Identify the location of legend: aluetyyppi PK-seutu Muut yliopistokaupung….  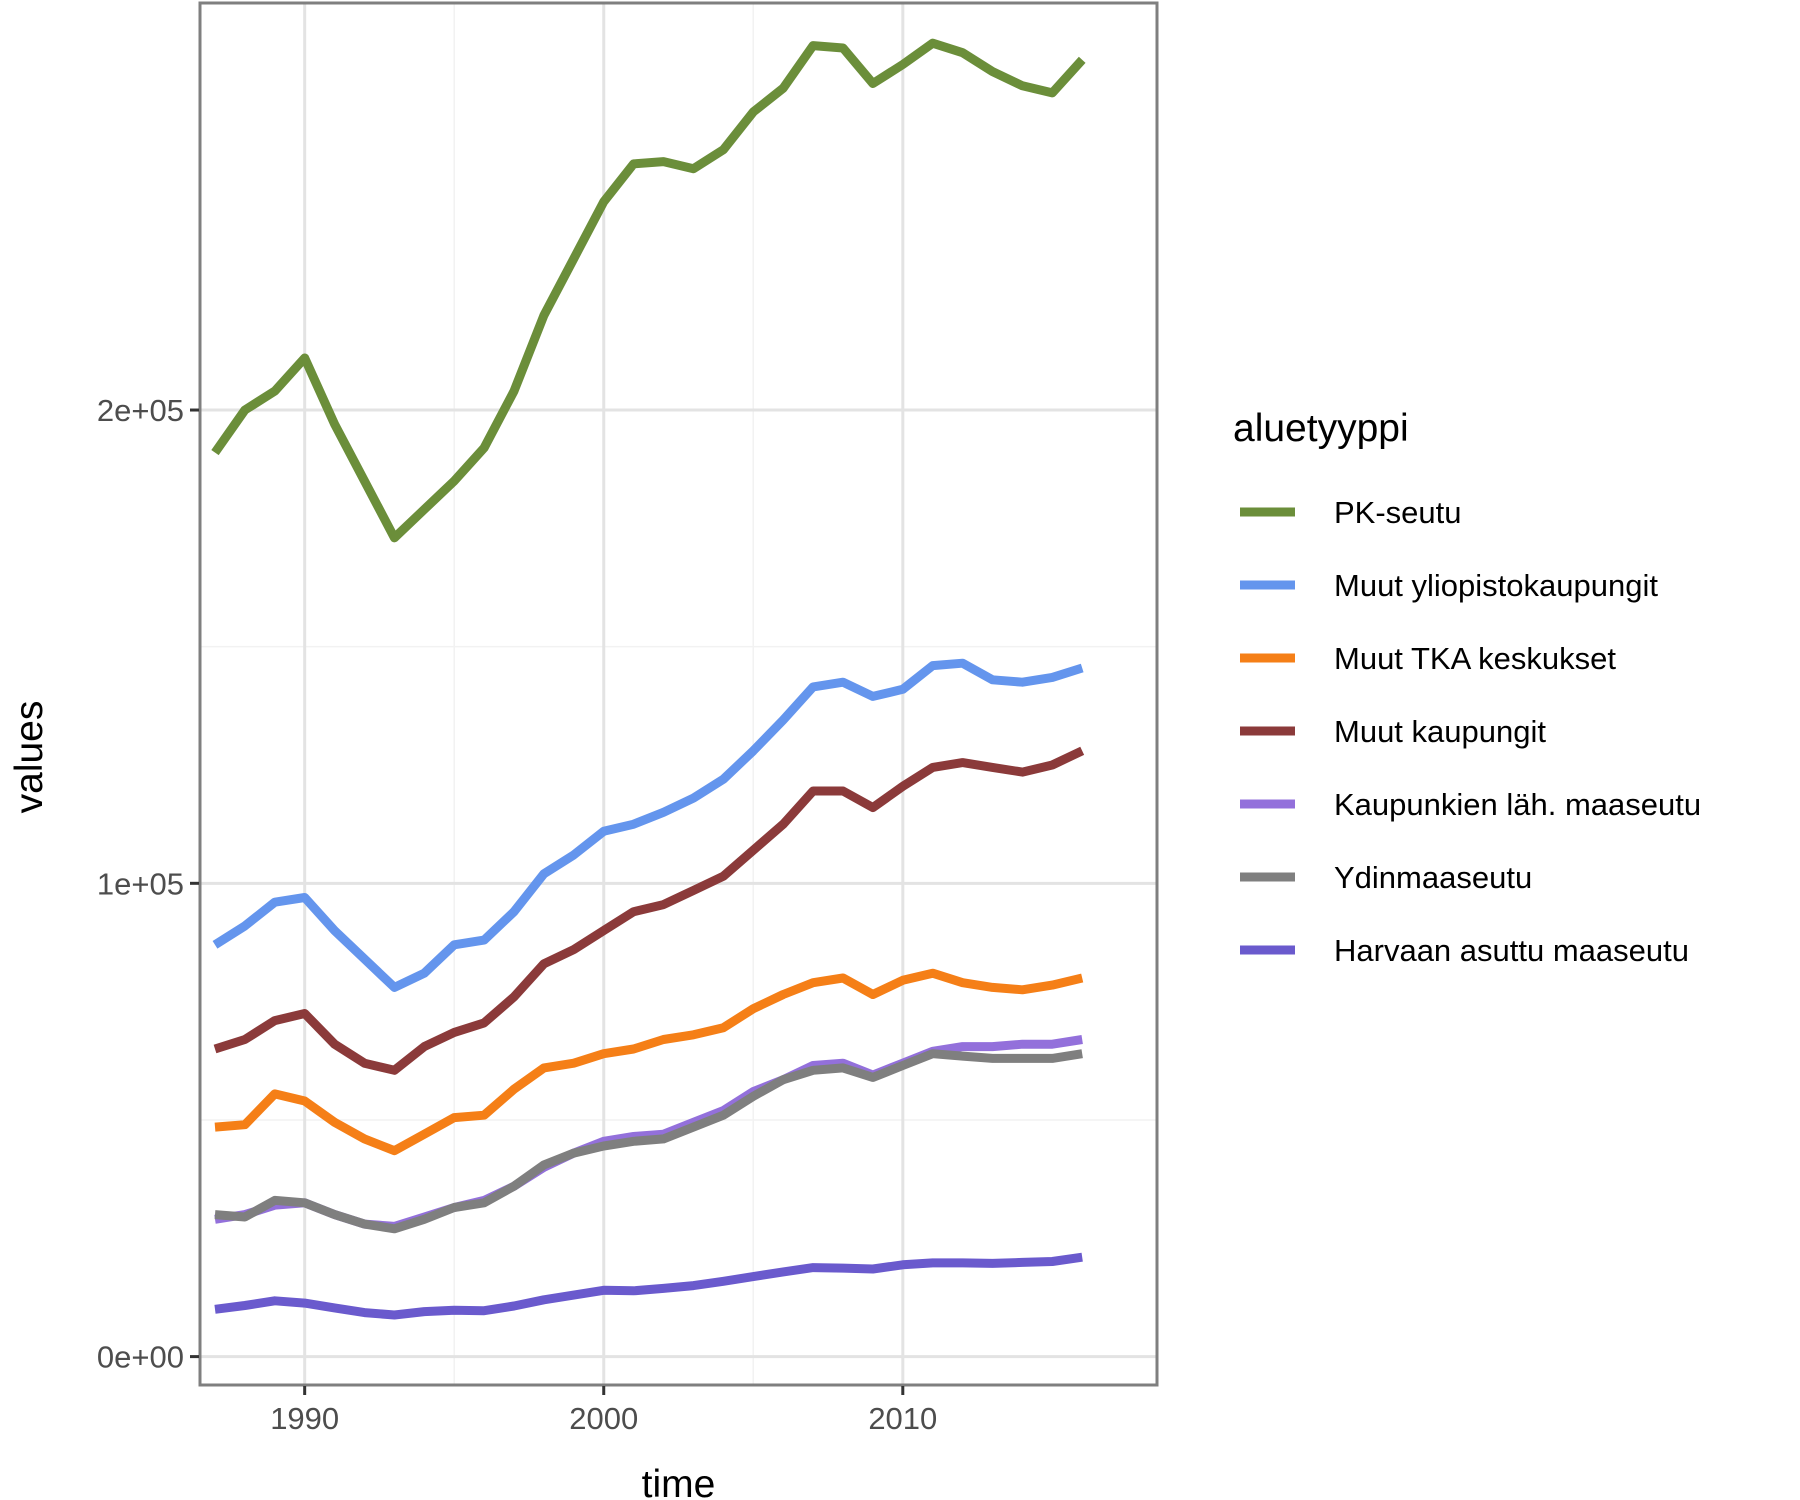
(1467, 687).